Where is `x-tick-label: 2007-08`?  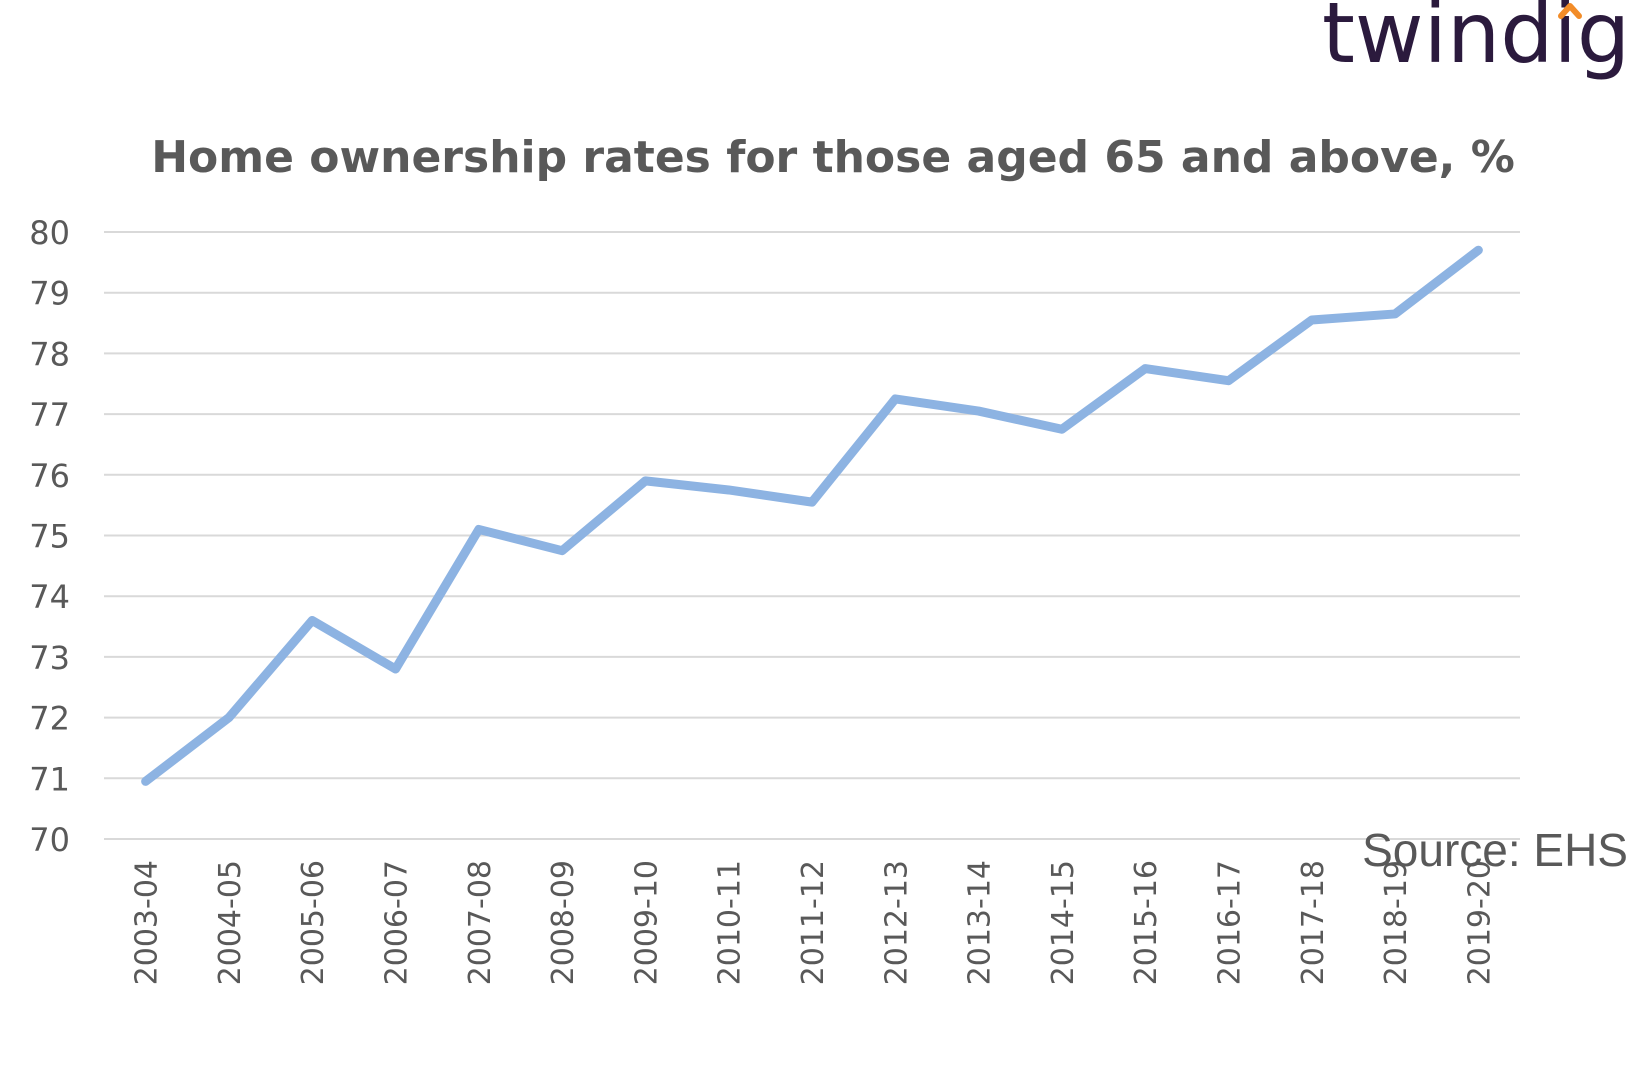
x-tick-label: 2007-08 is located at coordinates (480, 922).